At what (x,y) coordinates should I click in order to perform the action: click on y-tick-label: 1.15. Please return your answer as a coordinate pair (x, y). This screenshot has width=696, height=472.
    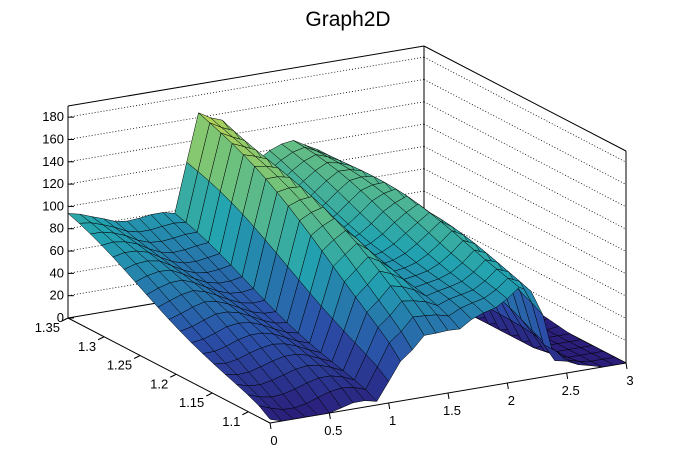
    Looking at the image, I should click on (191, 402).